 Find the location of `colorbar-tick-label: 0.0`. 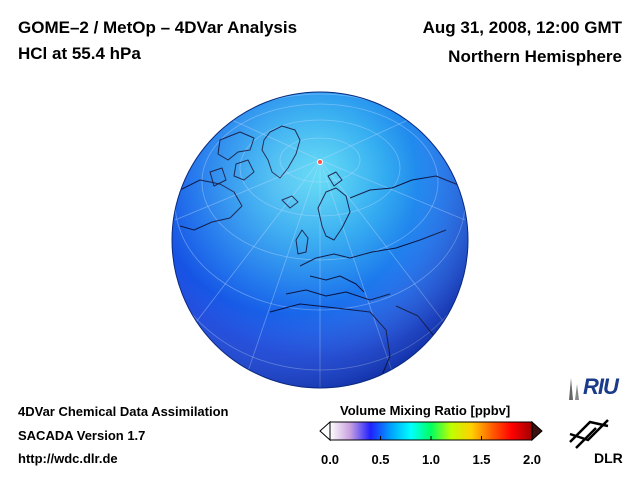

colorbar-tick-label: 0.0 is located at coordinates (330, 459).